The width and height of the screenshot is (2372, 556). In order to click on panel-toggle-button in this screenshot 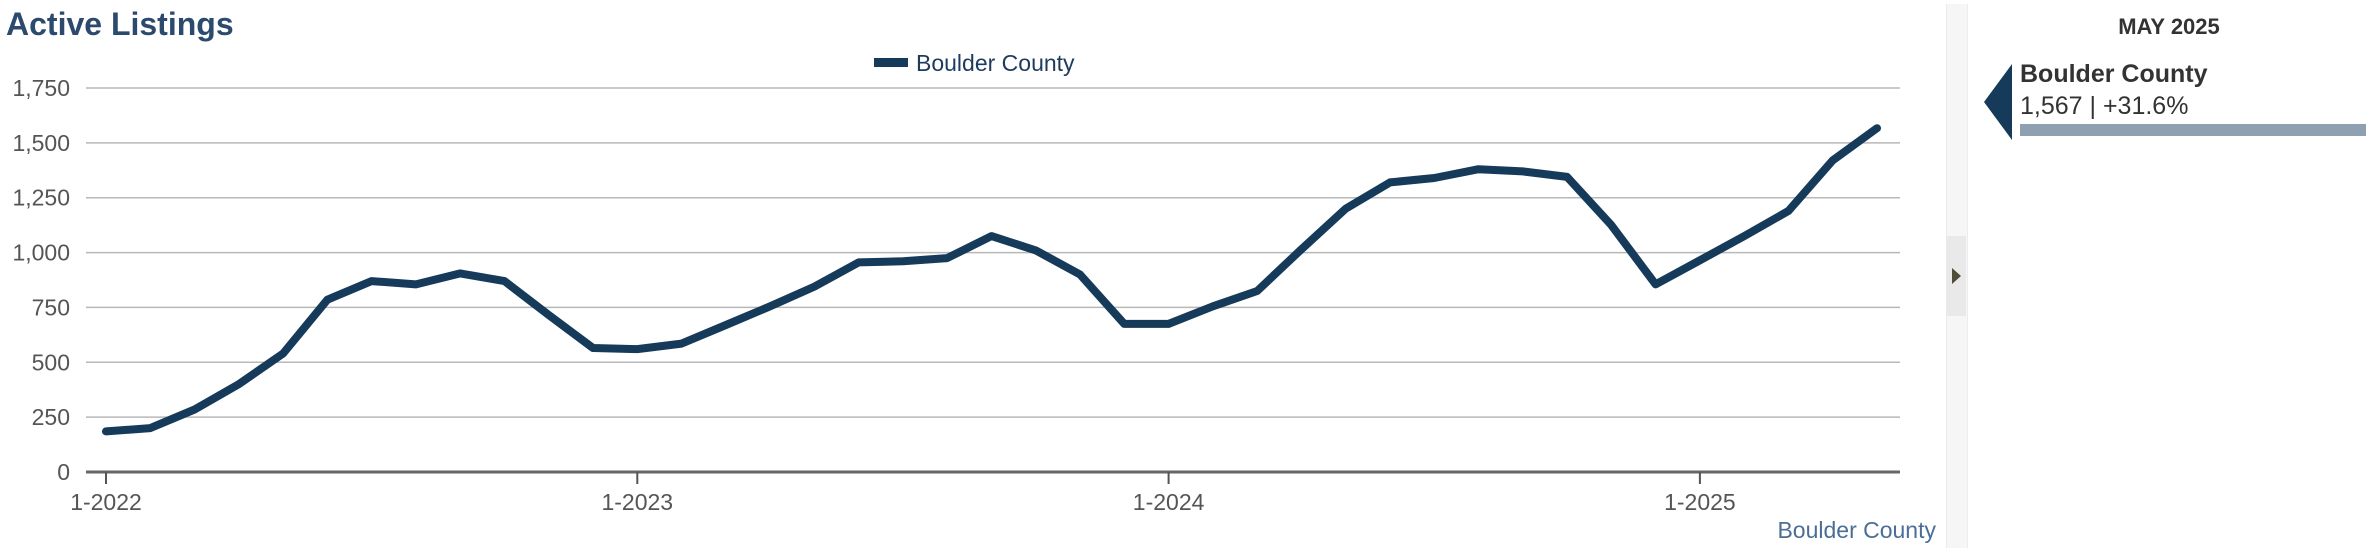, I will do `click(1956, 276)`.